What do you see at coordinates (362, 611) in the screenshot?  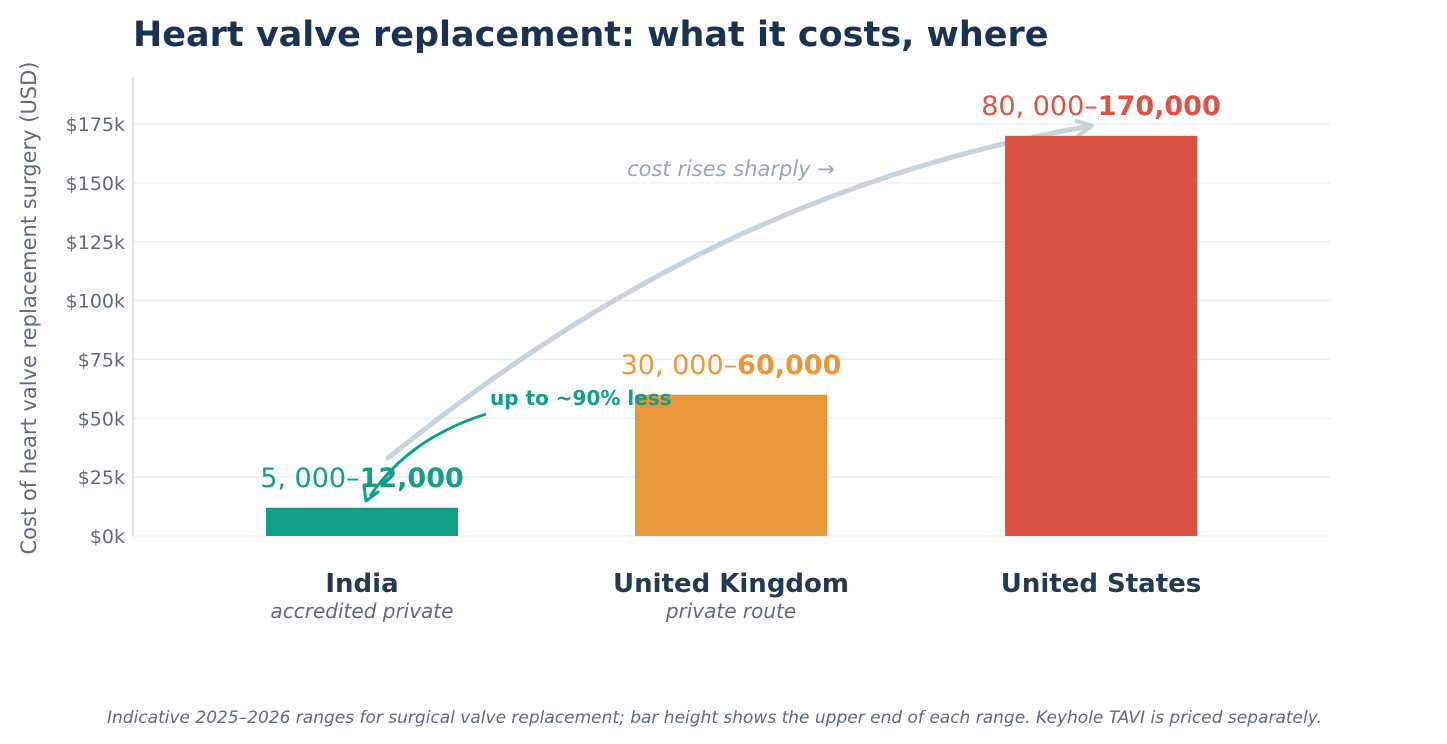 I see `category-subtitle: accredited private` at bounding box center [362, 611].